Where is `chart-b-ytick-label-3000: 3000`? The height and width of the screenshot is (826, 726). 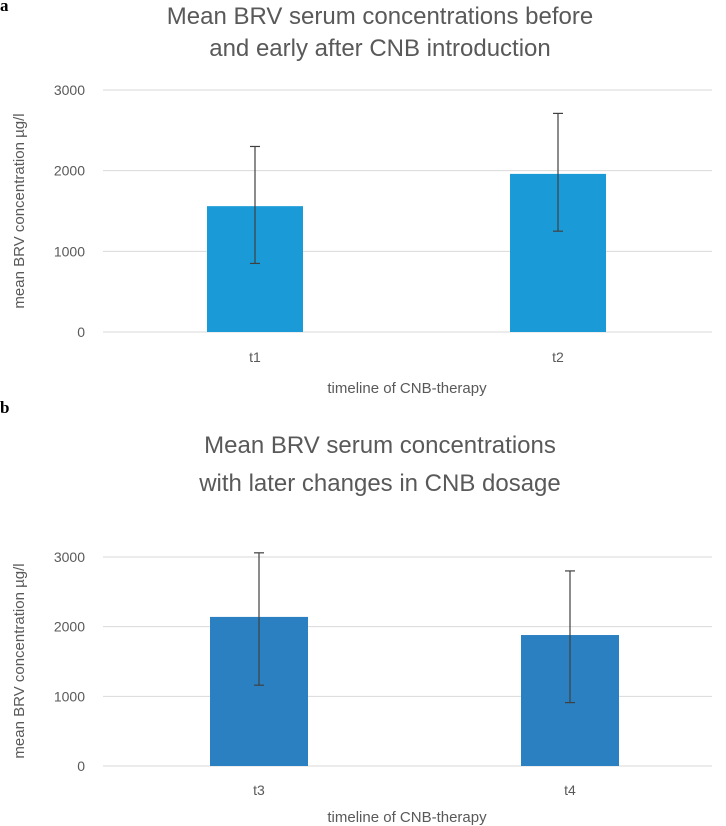
chart-b-ytick-label-3000: 3000 is located at coordinates (69, 557).